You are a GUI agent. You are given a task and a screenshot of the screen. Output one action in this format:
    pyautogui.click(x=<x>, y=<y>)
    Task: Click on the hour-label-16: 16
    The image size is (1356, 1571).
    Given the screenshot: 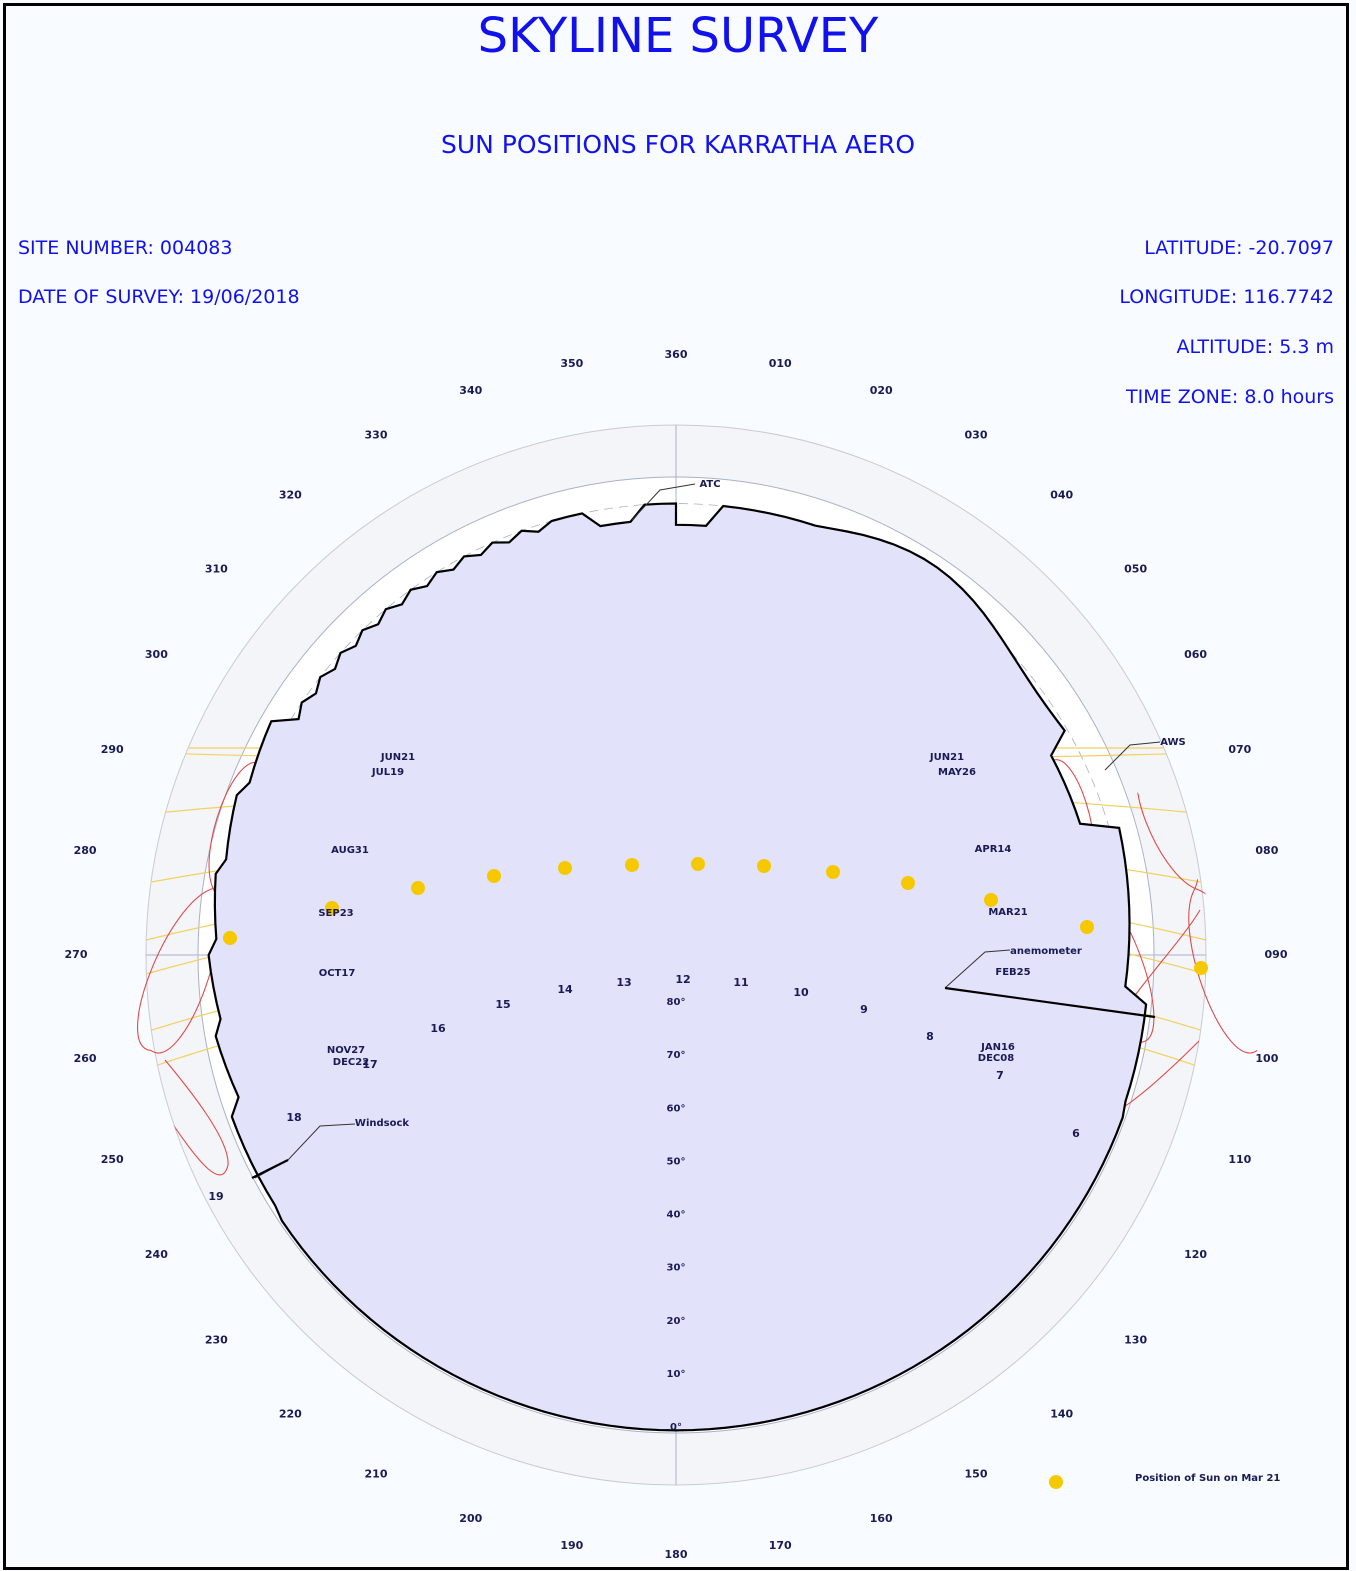 What is the action you would take?
    pyautogui.click(x=438, y=1028)
    